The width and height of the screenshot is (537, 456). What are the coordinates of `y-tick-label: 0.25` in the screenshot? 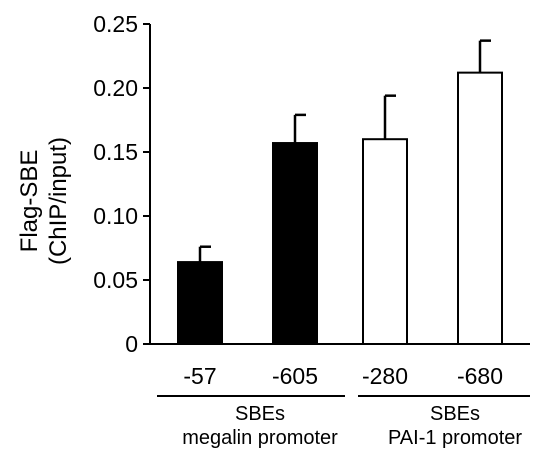 It's located at (115, 24).